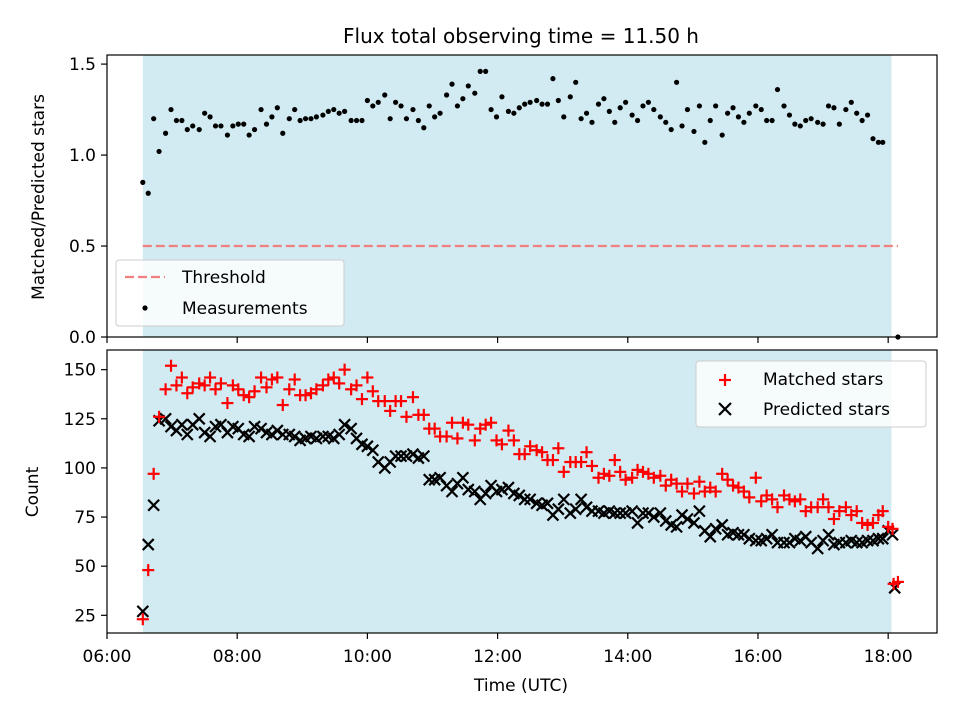 This screenshot has width=960, height=720. Describe the element at coordinates (521, 36) in the screenshot. I see `chart-title: Flux total observing time = 11.50 h` at that location.